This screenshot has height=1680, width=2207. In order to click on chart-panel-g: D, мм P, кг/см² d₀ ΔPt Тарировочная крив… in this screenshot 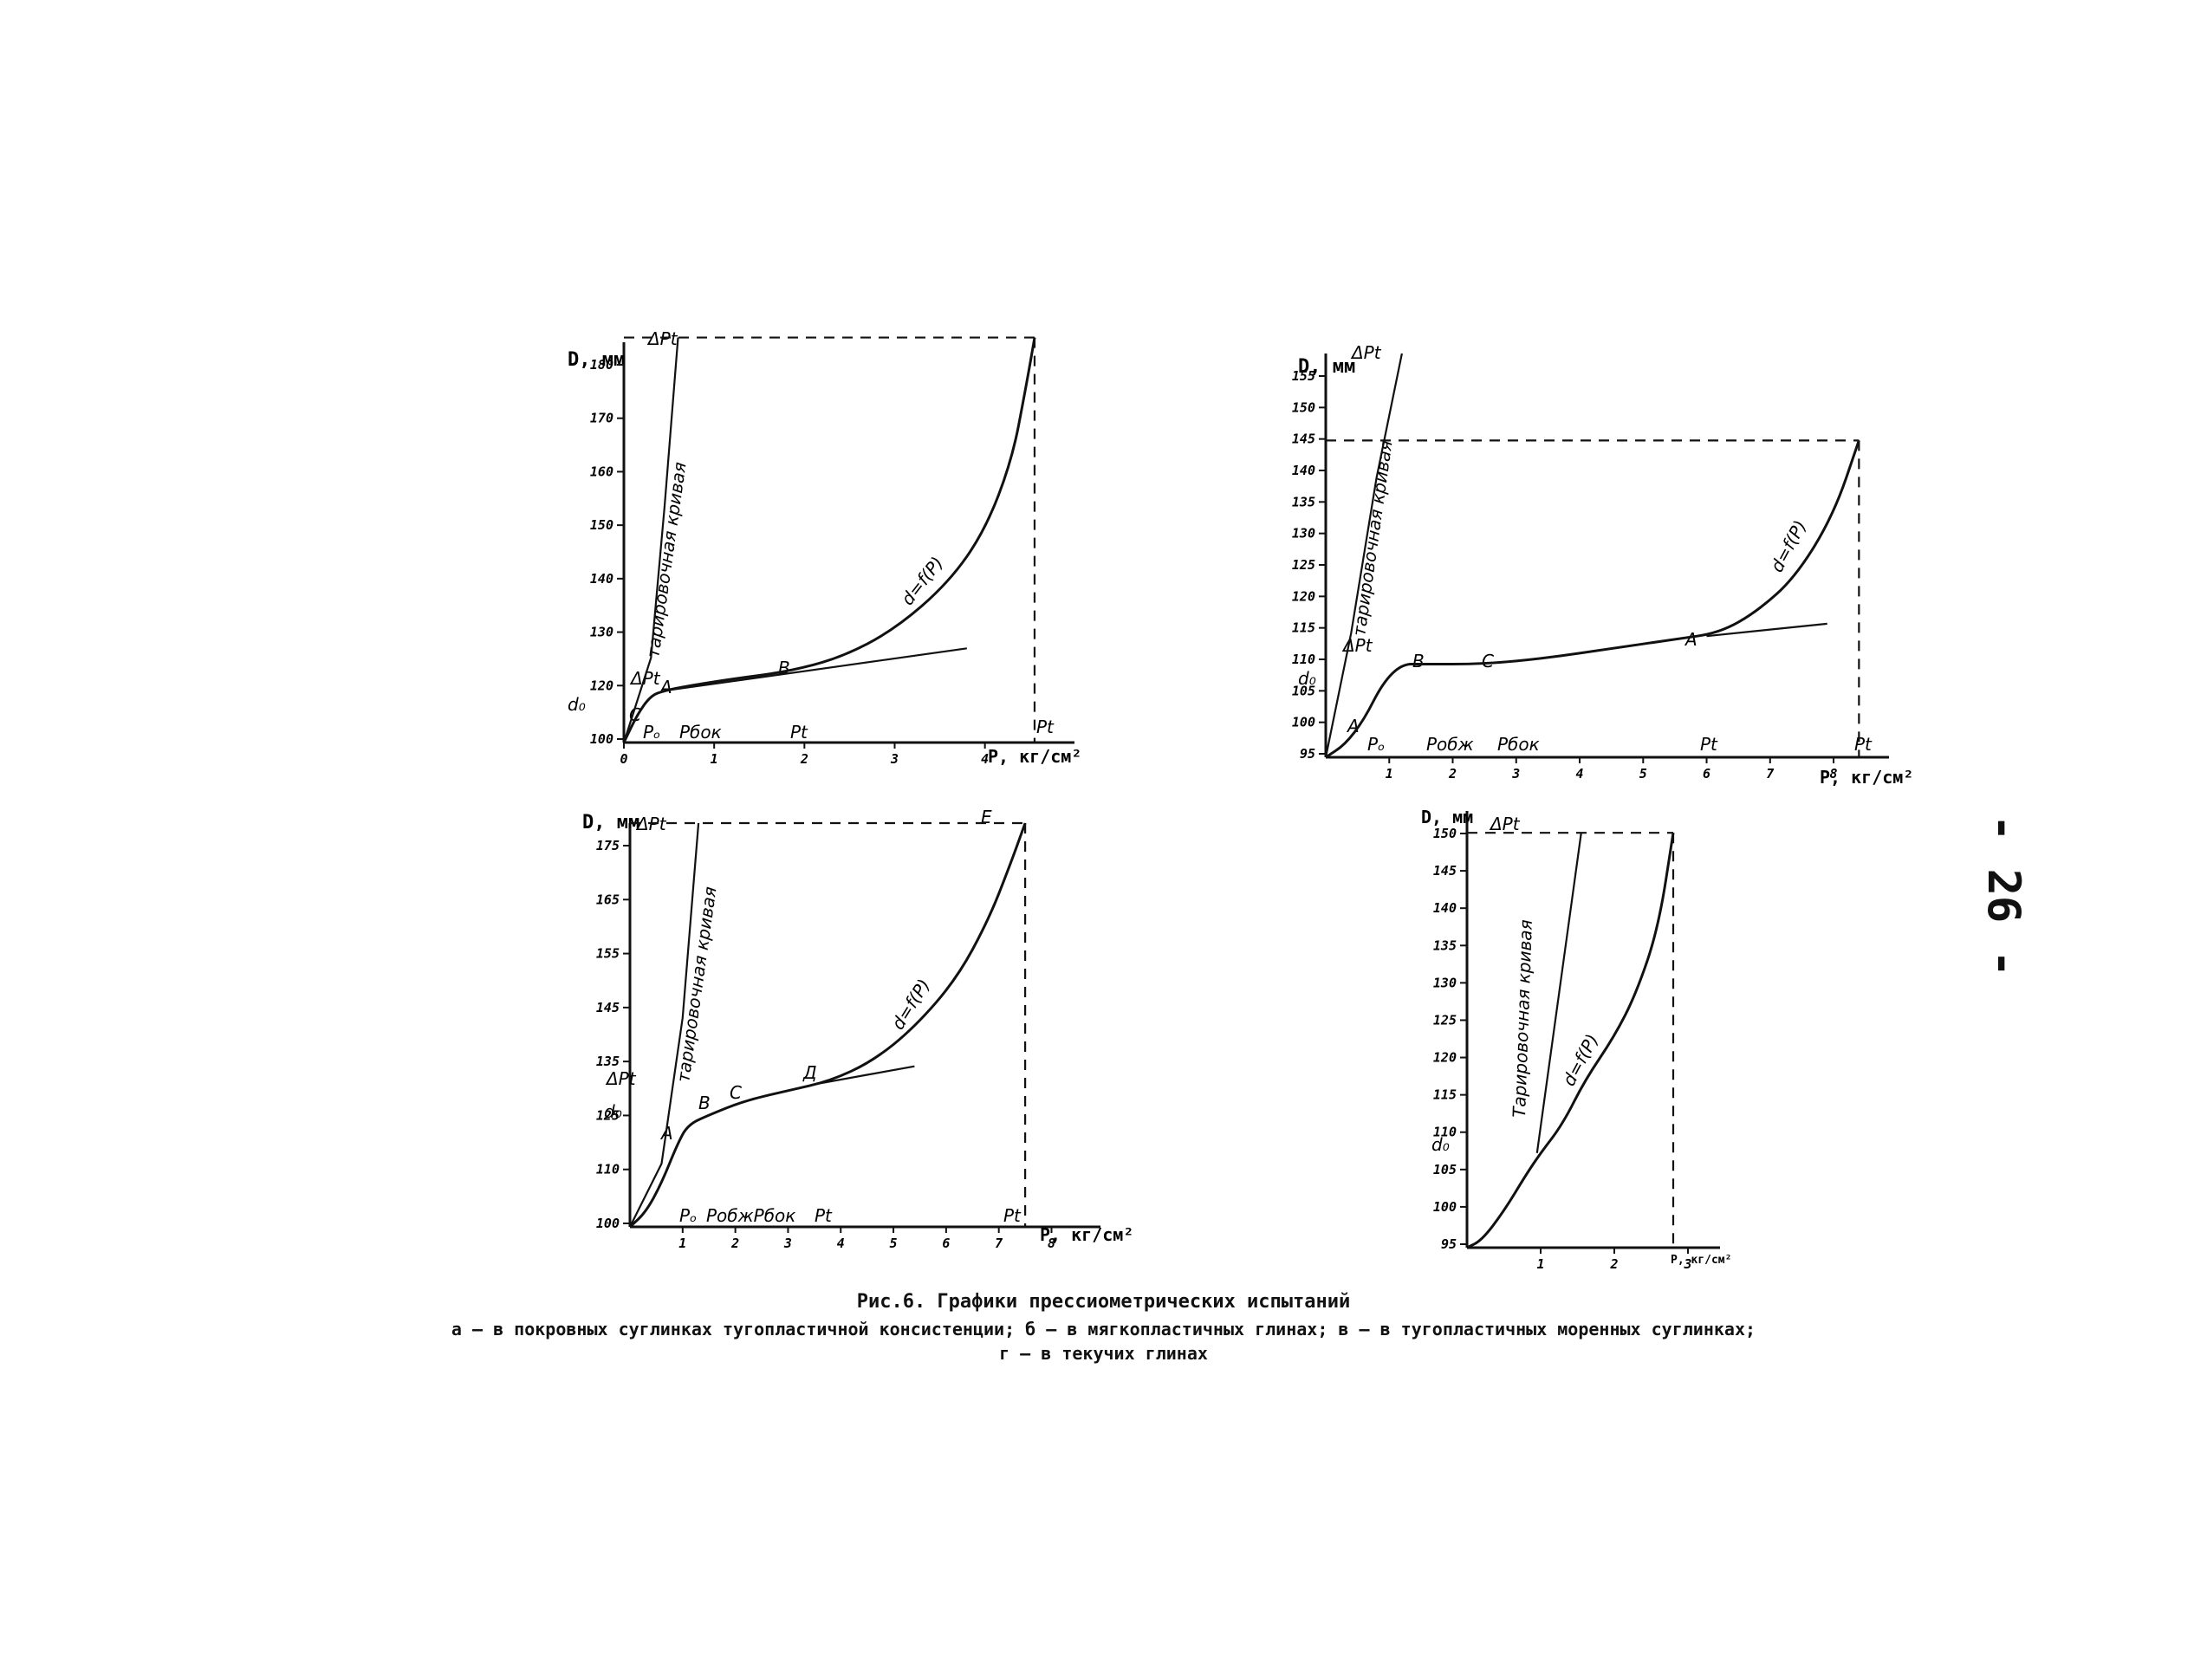, I will do `click(1576, 1039)`.